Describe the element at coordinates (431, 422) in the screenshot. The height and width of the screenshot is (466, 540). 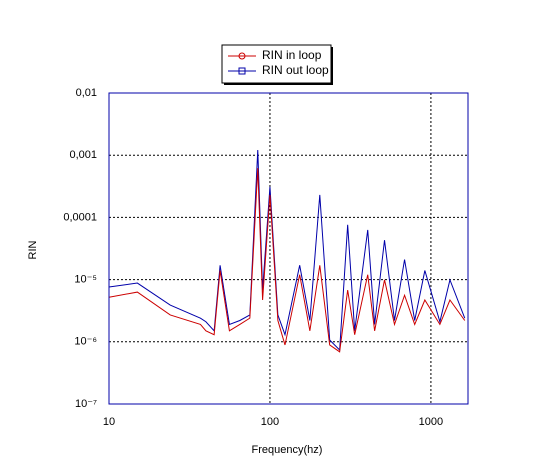
I see `x-tick-label: 1000` at that location.